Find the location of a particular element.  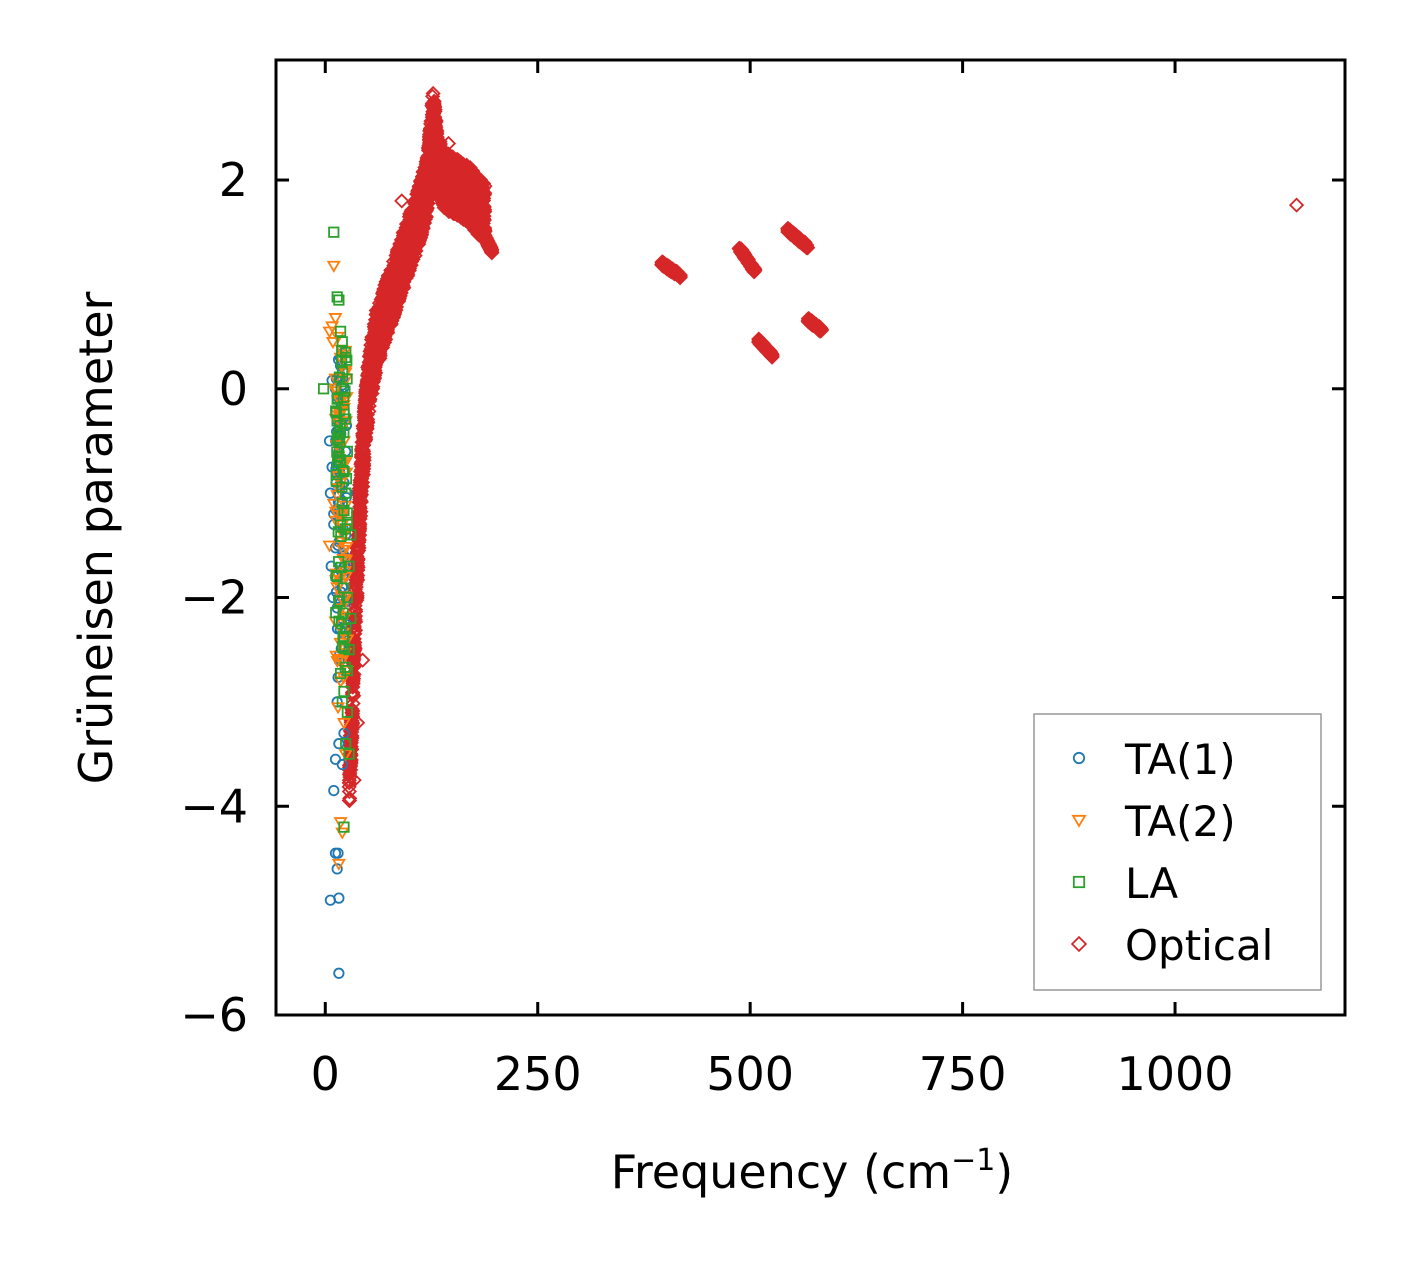

x-axis-label: Frequency (cm−1) is located at coordinates (812, 1171).